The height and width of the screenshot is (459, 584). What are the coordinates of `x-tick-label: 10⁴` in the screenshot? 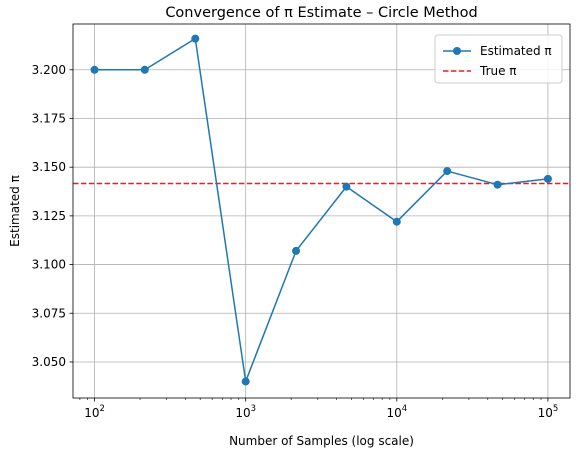 It's located at (396, 412).